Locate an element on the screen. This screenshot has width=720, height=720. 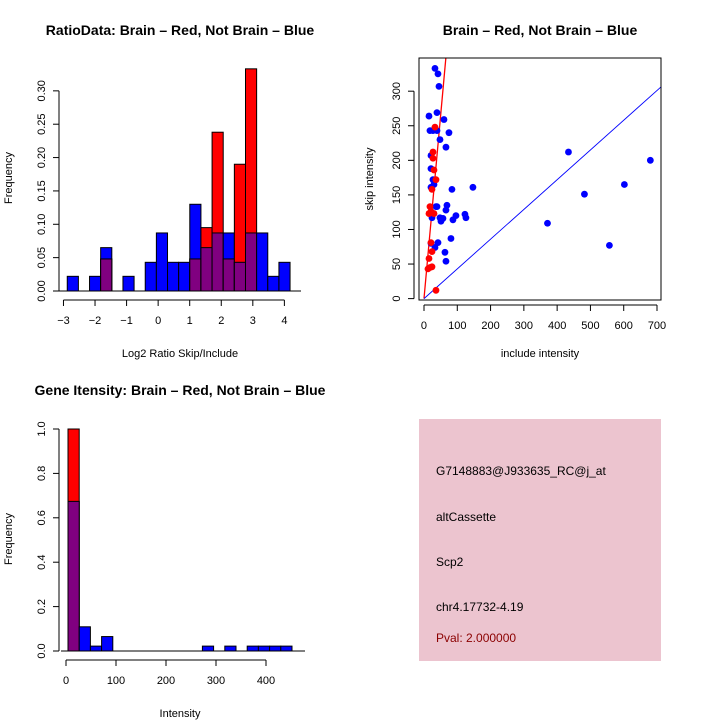
info-panel-background is located at coordinates (540, 540).